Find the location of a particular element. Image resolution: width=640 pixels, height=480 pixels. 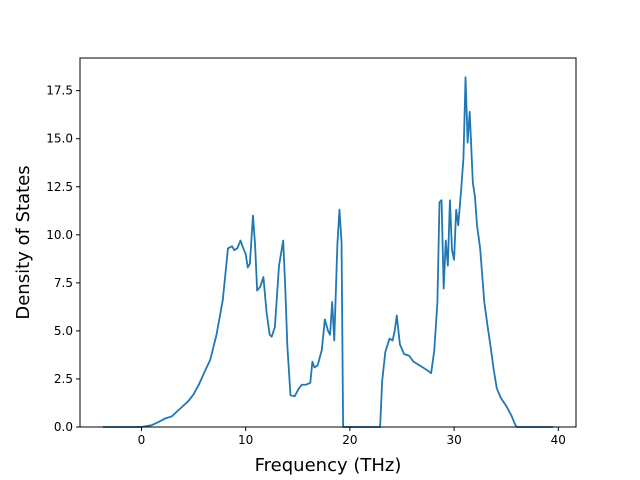

y-tick-label: 5.0 is located at coordinates (63, 331).